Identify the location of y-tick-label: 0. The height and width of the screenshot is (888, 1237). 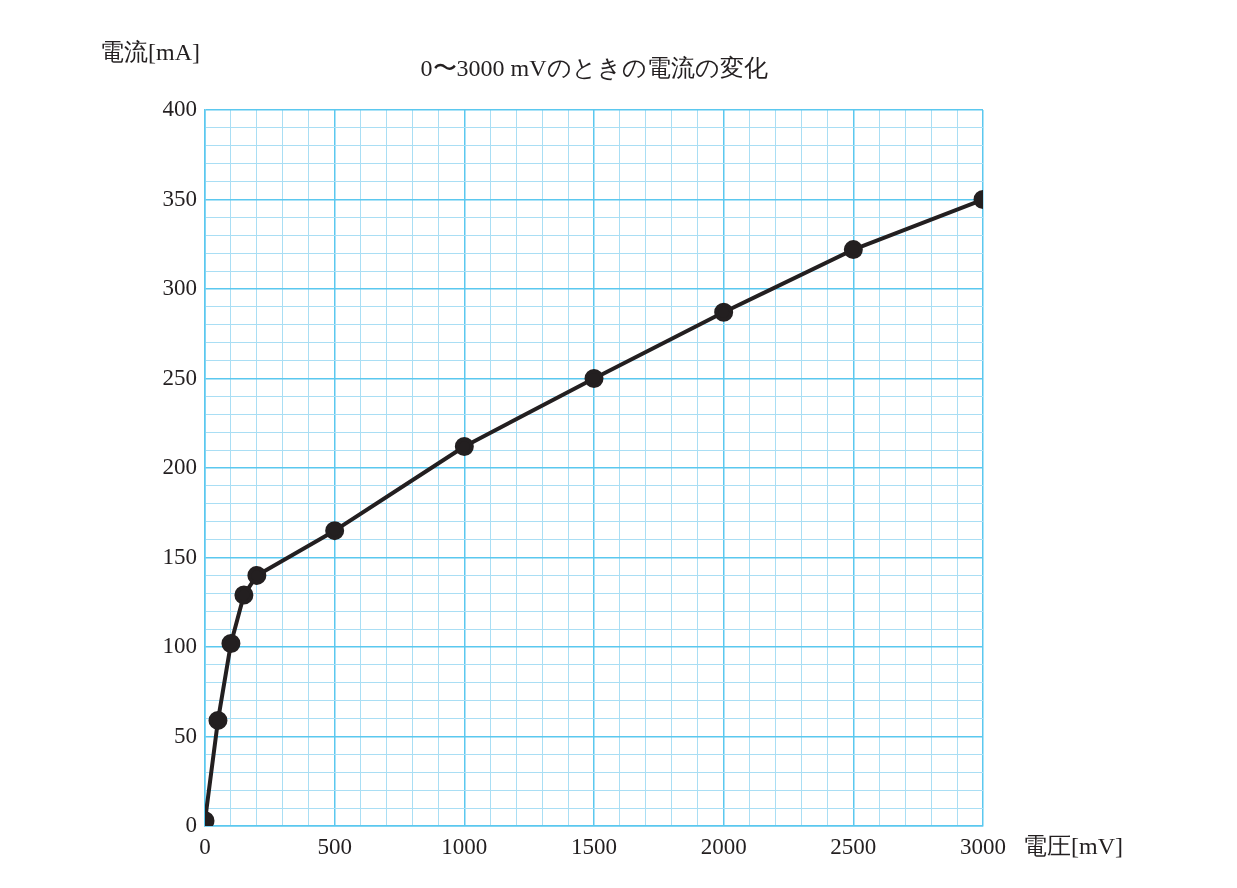
(191, 825).